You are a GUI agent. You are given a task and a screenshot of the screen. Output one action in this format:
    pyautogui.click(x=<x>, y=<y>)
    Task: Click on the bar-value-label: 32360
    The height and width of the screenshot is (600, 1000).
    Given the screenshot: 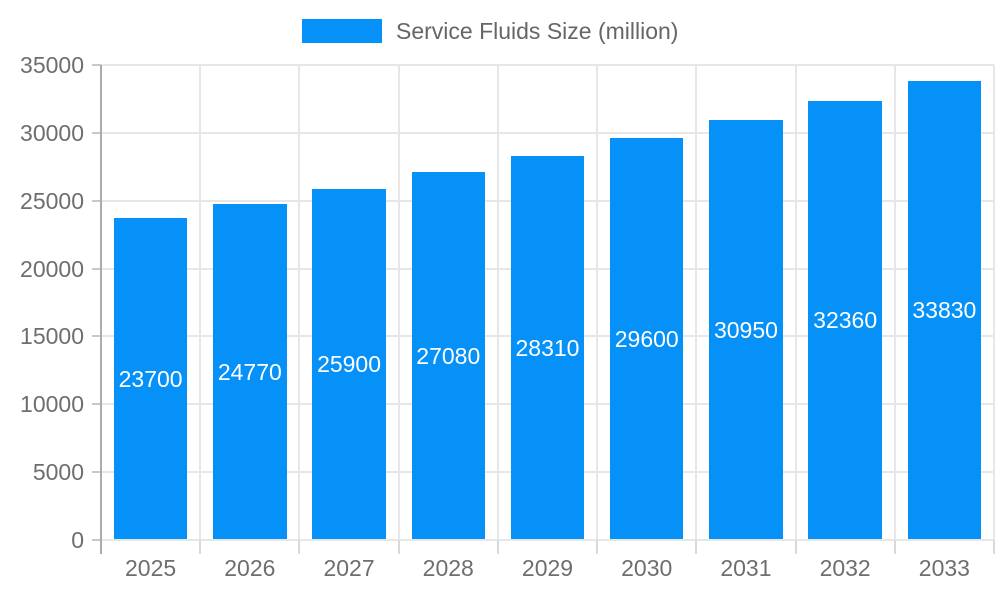 What is the action you would take?
    pyautogui.click(x=845, y=320)
    